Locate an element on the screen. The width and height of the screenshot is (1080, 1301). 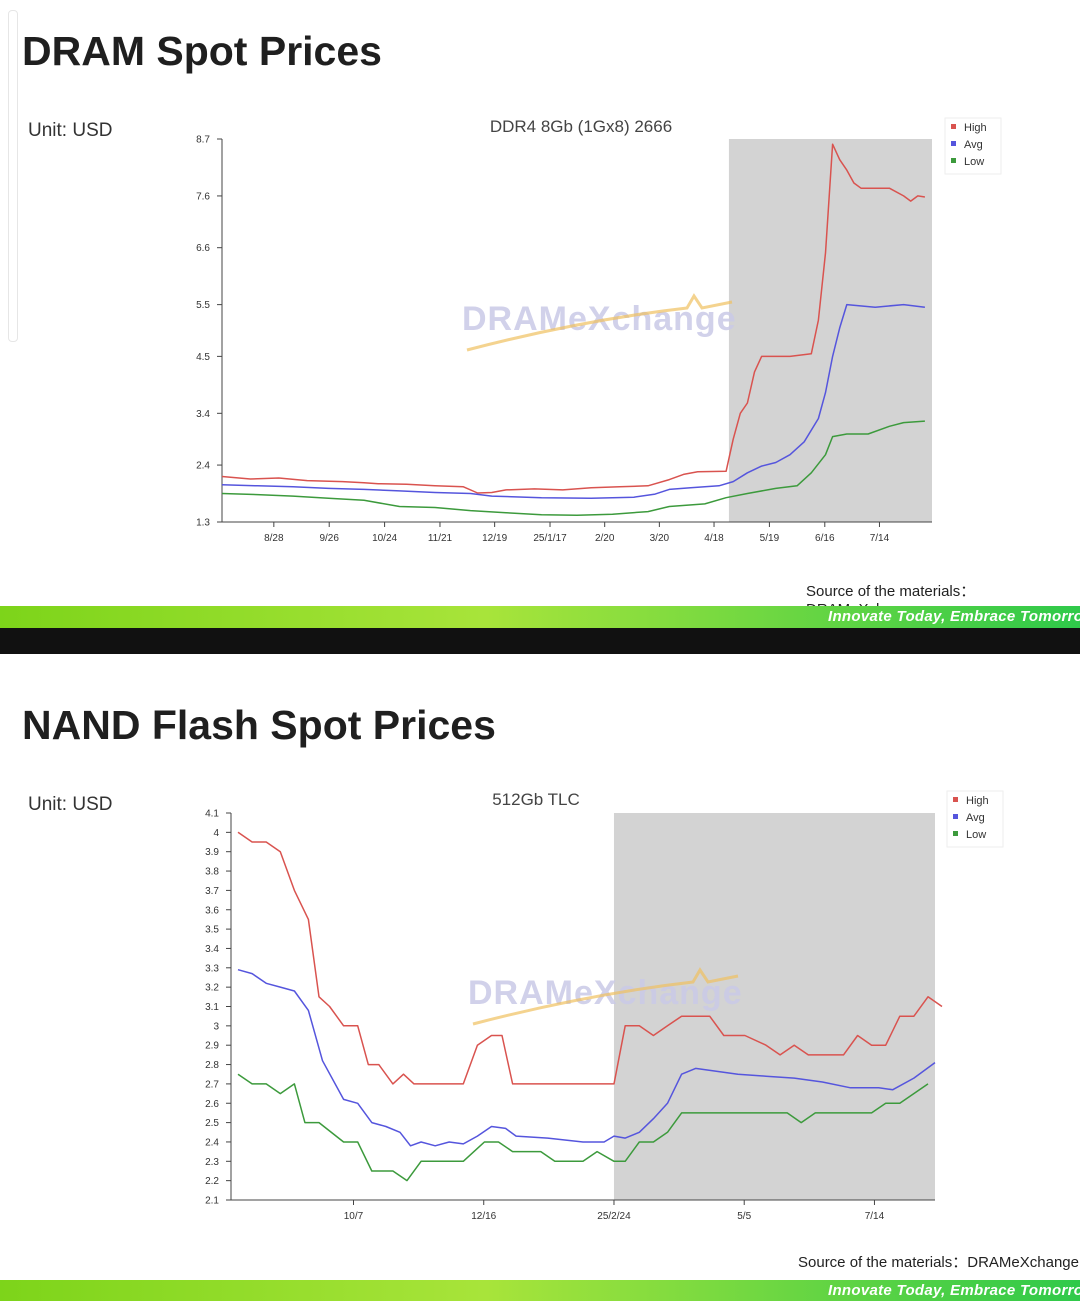
y-tick-label: 7.6 is located at coordinates (203, 196).